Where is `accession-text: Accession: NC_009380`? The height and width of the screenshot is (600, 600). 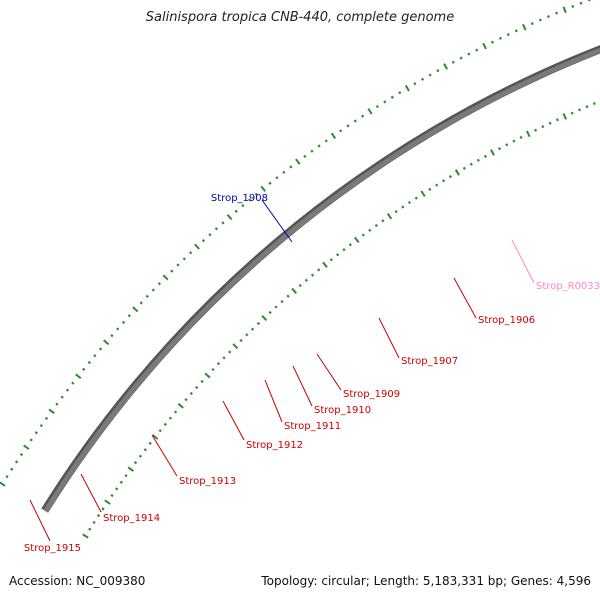 accession-text: Accession: NC_009380 is located at coordinates (77, 581).